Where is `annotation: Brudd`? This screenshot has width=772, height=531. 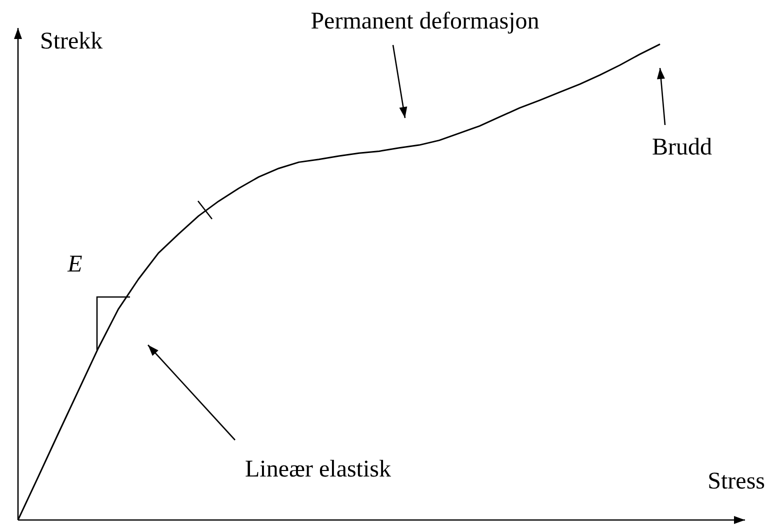 annotation: Brudd is located at coordinates (682, 147).